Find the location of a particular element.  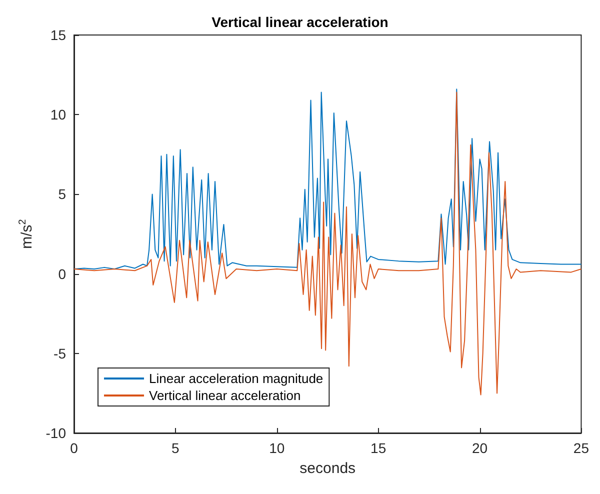

x-tick-label: 25 is located at coordinates (581, 448).